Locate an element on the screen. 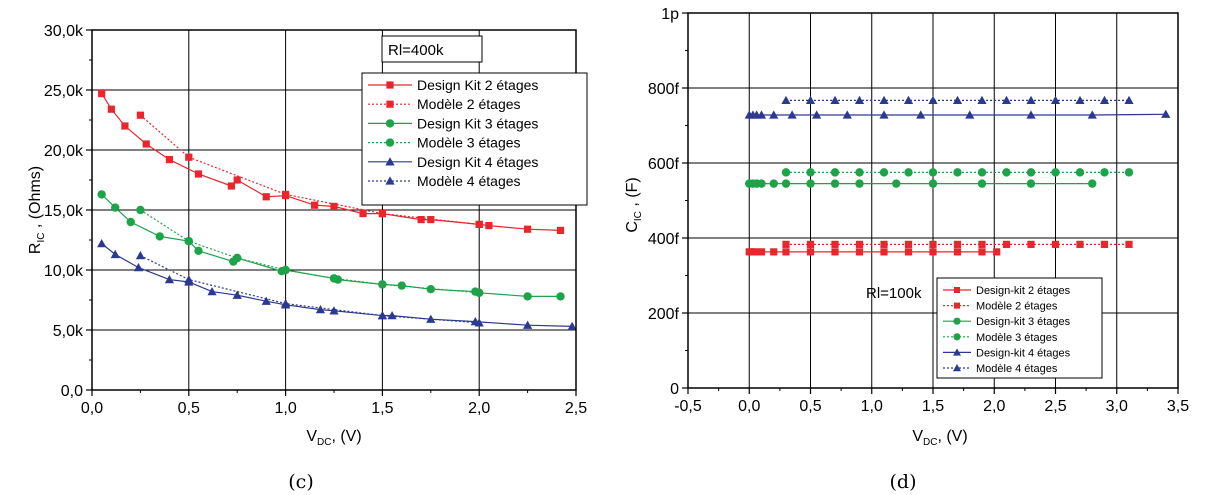 The height and width of the screenshot is (495, 1205). y-tick-label: 600f is located at coordinates (664, 164).